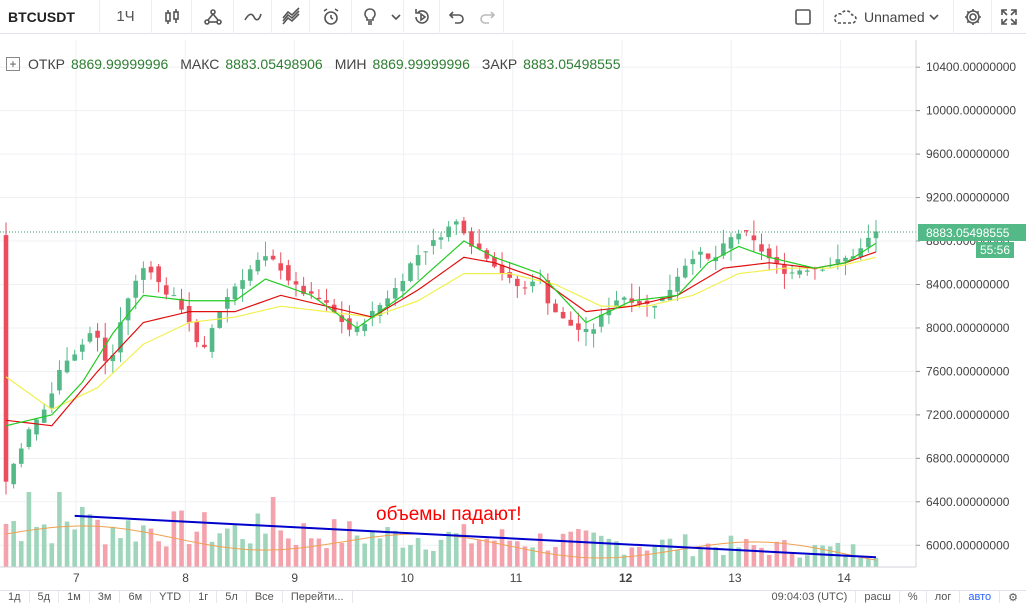  I want to click on settings-icon, so click(973, 17).